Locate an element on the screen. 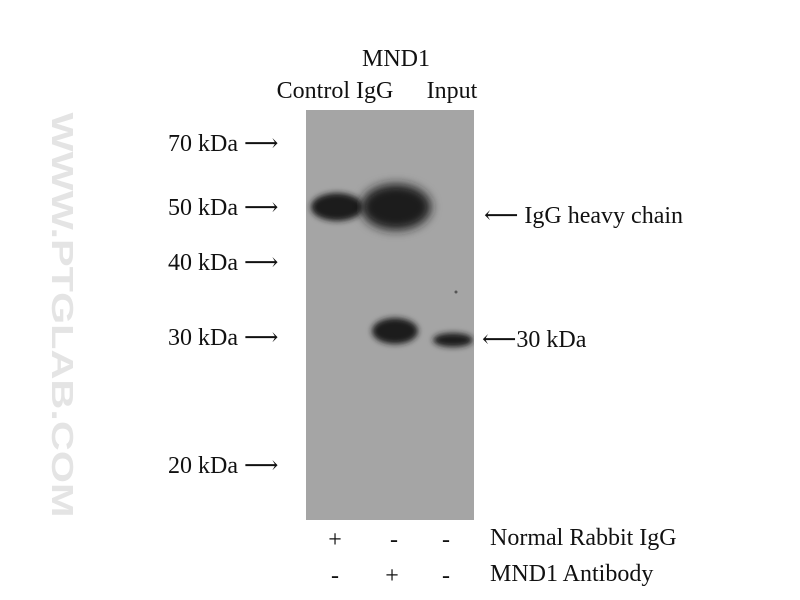 The width and height of the screenshot is (800, 600). band-input-30kda is located at coordinates (453, 340).